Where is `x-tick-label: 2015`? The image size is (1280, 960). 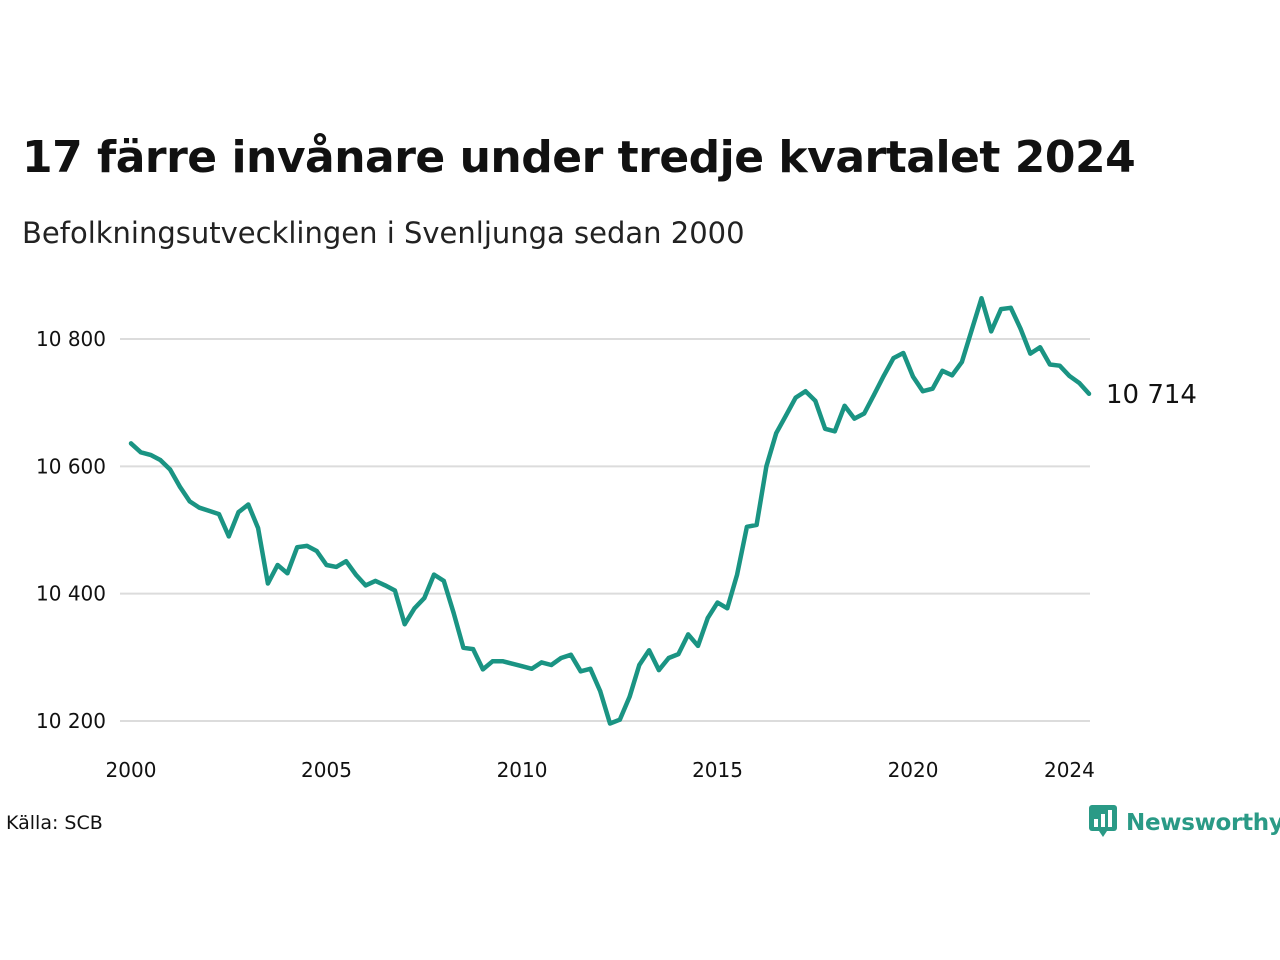 x-tick-label: 2015 is located at coordinates (717, 770).